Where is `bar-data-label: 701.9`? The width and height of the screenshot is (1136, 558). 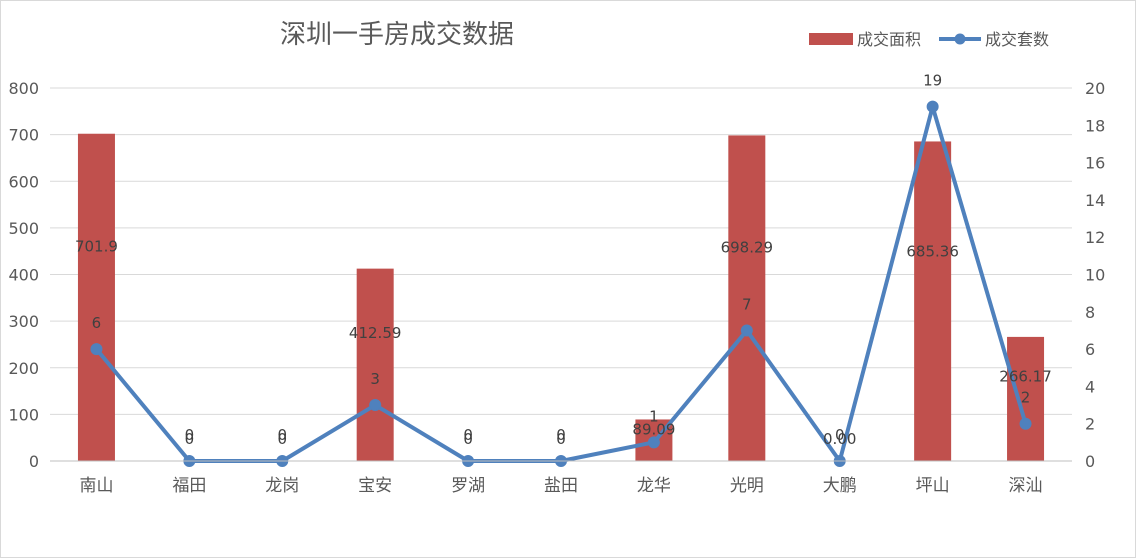
bar-data-label: 701.9 is located at coordinates (96, 247).